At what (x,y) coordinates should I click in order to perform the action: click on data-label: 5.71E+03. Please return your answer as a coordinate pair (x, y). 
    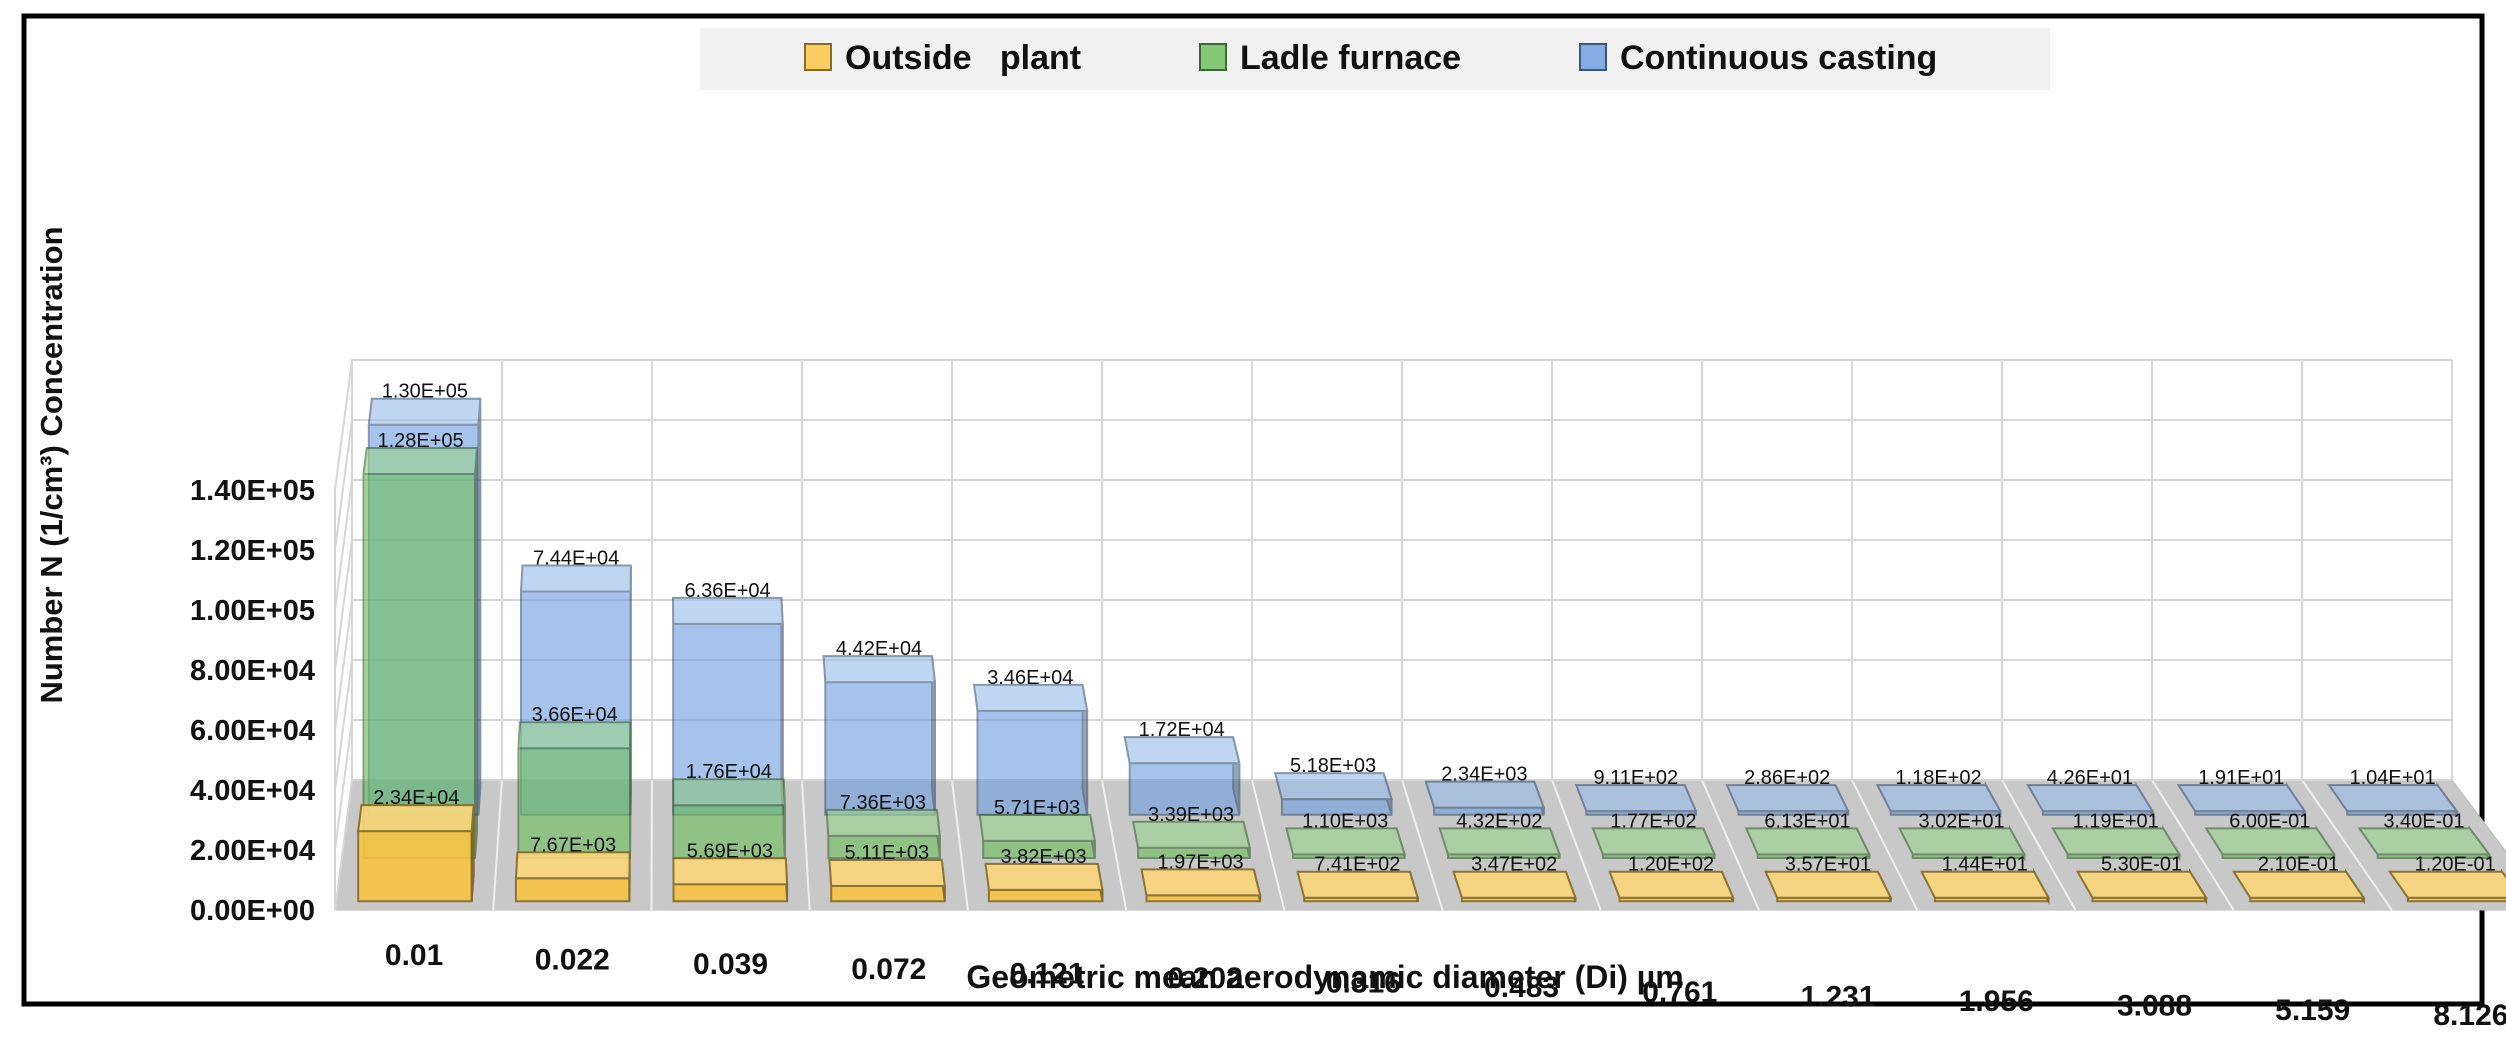
    Looking at the image, I should click on (1037, 808).